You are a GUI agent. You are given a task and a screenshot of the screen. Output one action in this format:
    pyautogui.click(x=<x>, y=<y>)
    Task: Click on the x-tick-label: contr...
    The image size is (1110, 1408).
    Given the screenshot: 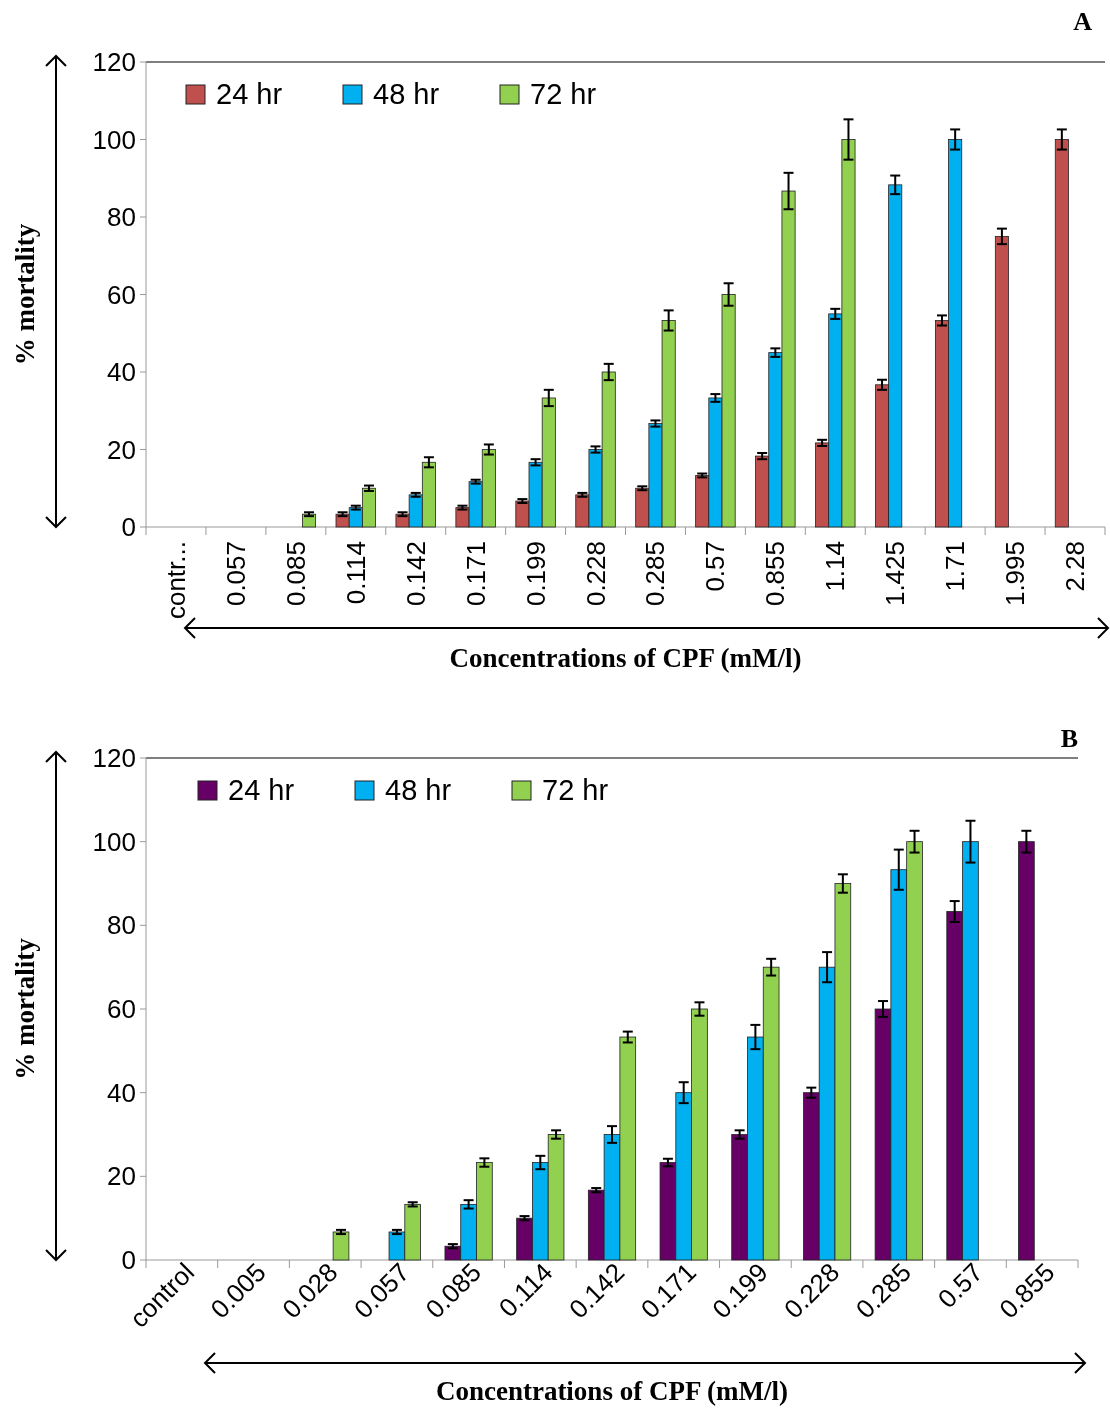 What is the action you would take?
    pyautogui.click(x=175, y=580)
    